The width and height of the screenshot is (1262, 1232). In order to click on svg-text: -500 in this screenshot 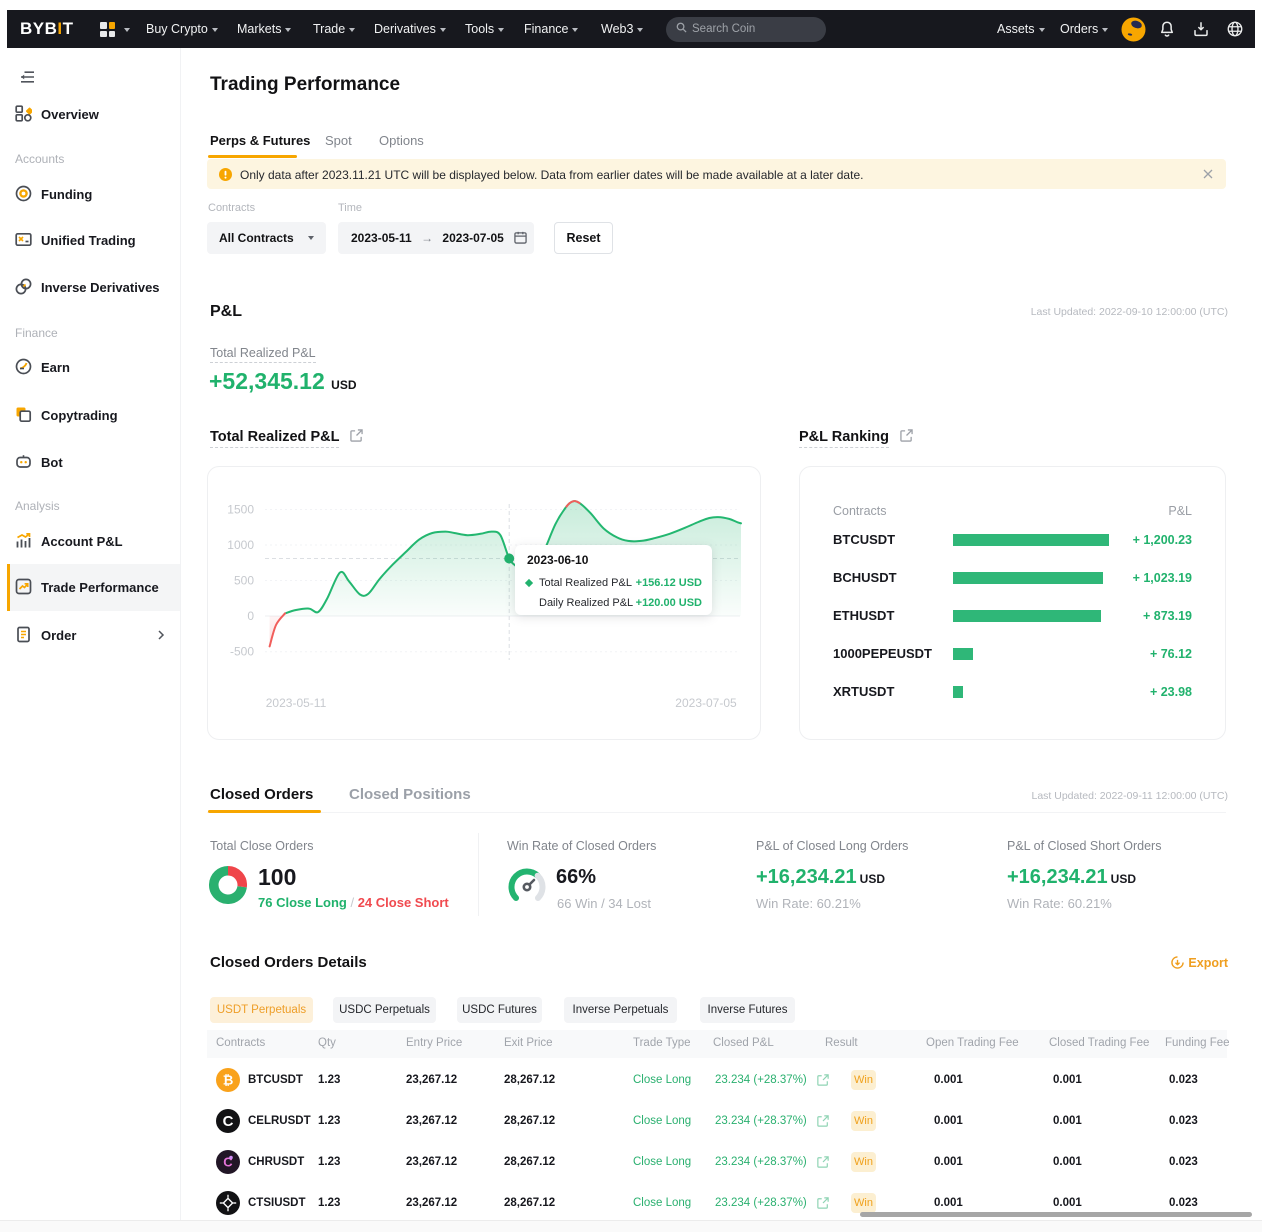, I will do `click(242, 652)`.